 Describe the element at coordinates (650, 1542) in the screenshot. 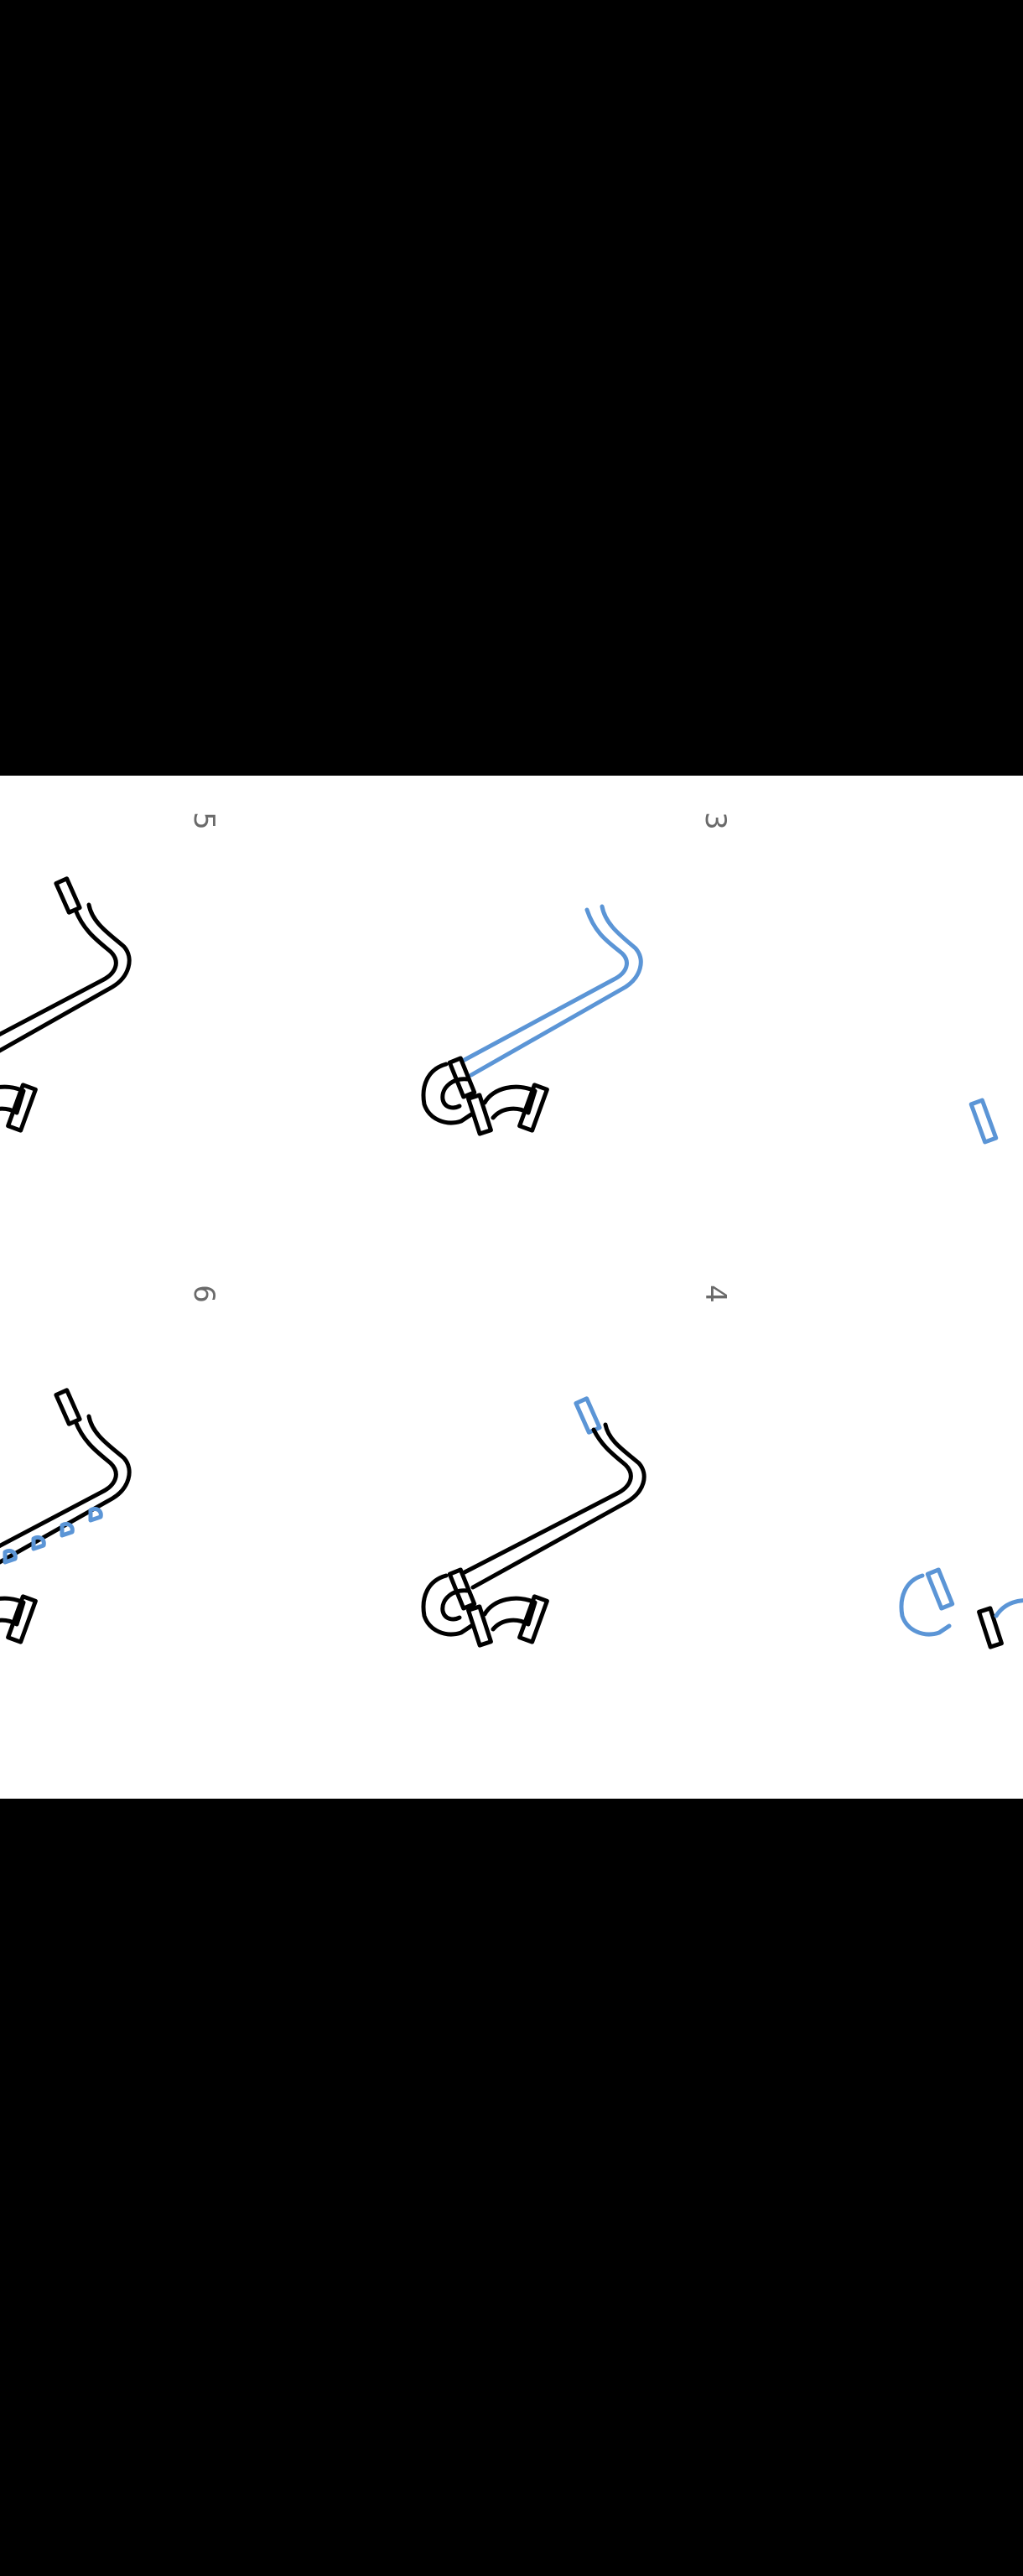

I see `step-4: 4` at that location.